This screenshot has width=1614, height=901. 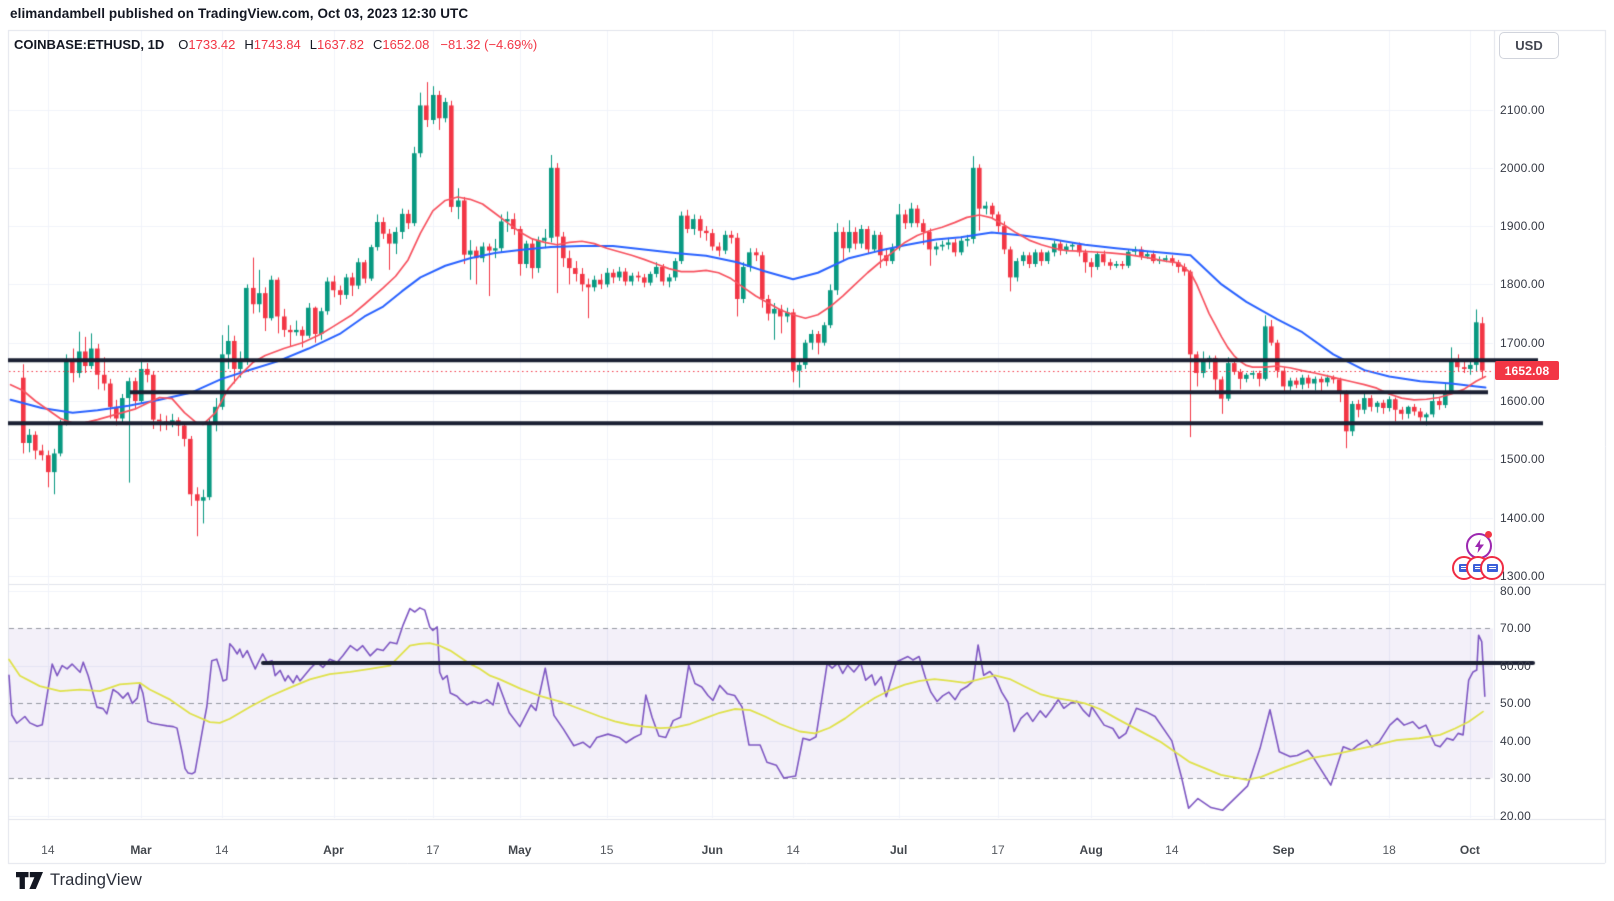 What do you see at coordinates (96, 880) in the screenshot?
I see `tradingview-logo-text: TradingView` at bounding box center [96, 880].